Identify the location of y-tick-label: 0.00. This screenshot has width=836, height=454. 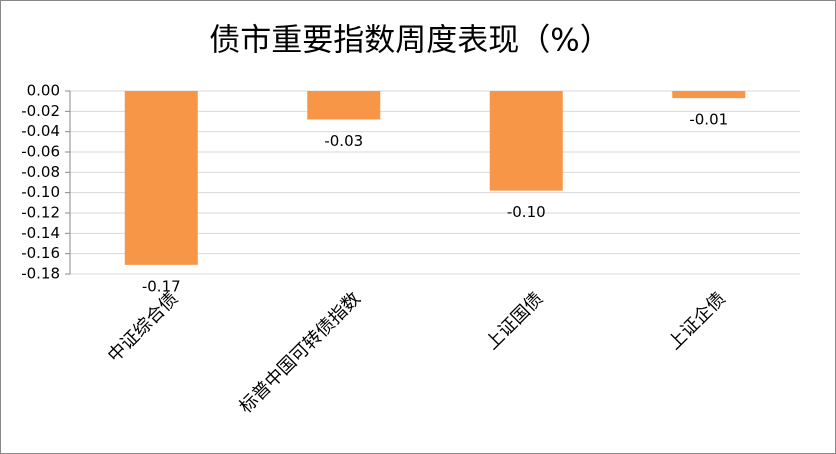
(43, 91).